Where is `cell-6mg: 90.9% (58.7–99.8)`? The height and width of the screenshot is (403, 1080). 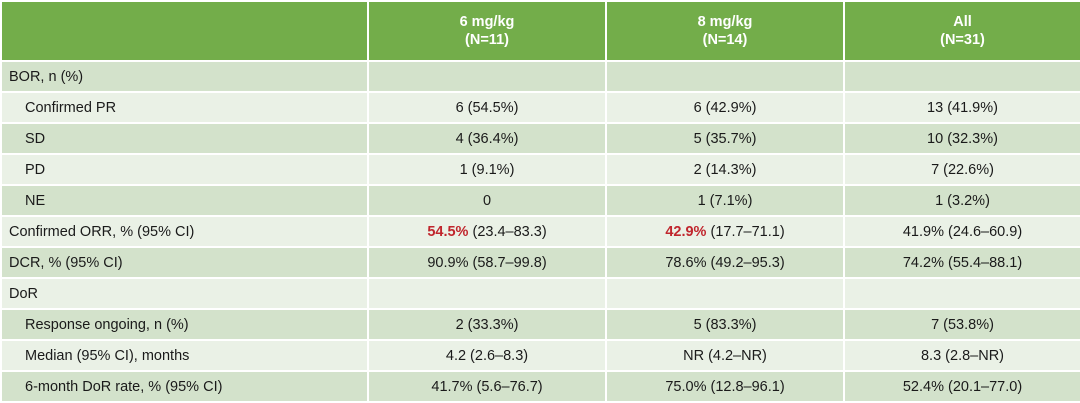 cell-6mg: 90.9% (58.7–99.8) is located at coordinates (487, 262).